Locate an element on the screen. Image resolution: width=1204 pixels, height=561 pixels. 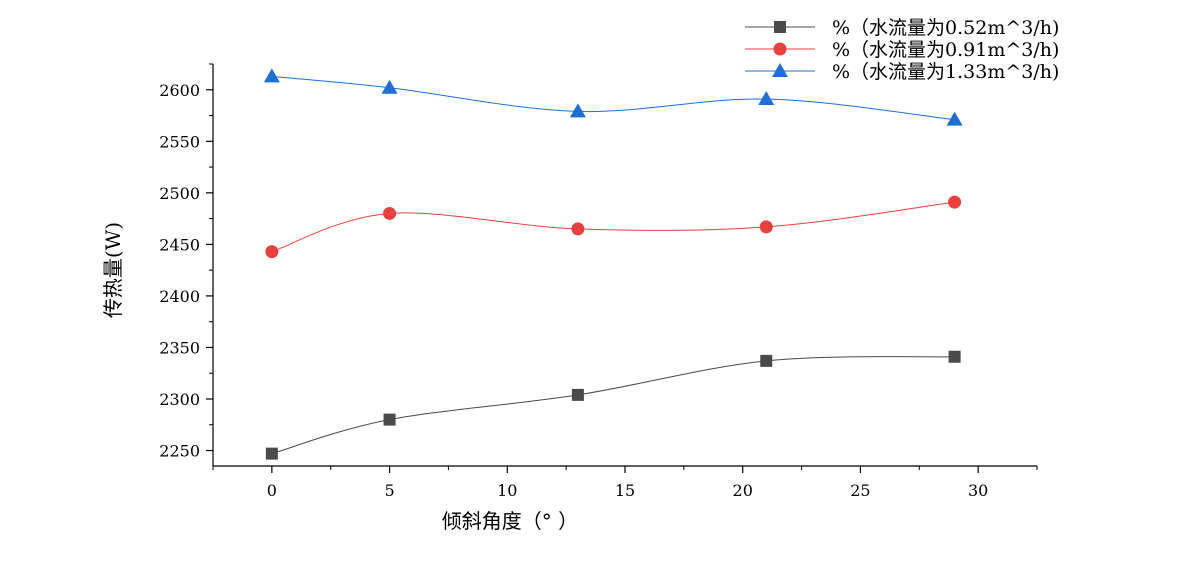
legend-label-1: %（水流量为0.52m^3/h) is located at coordinates (945, 28).